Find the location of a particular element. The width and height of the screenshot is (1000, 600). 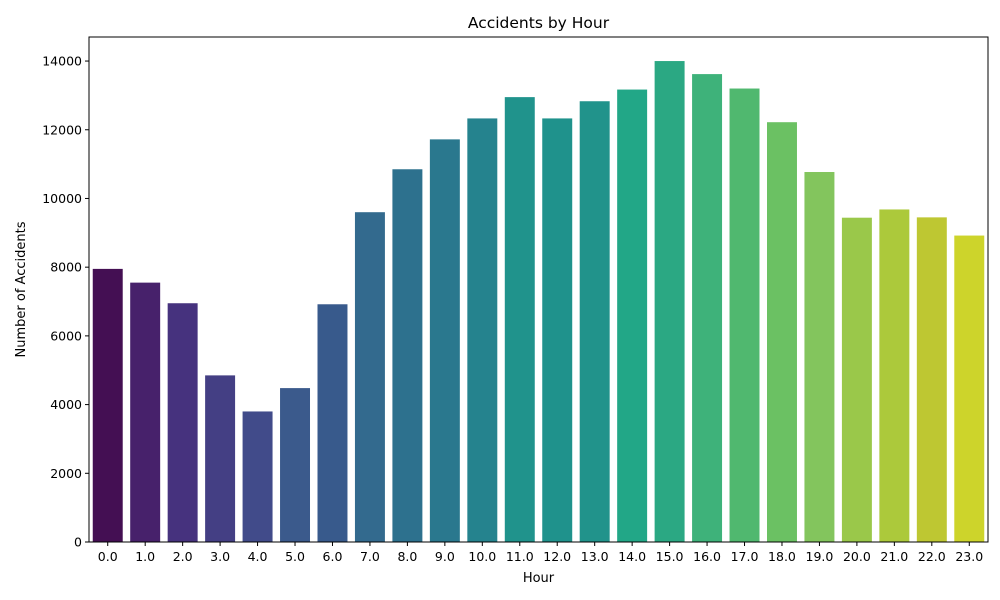

x-tick-label: 14.0 is located at coordinates (632, 556).